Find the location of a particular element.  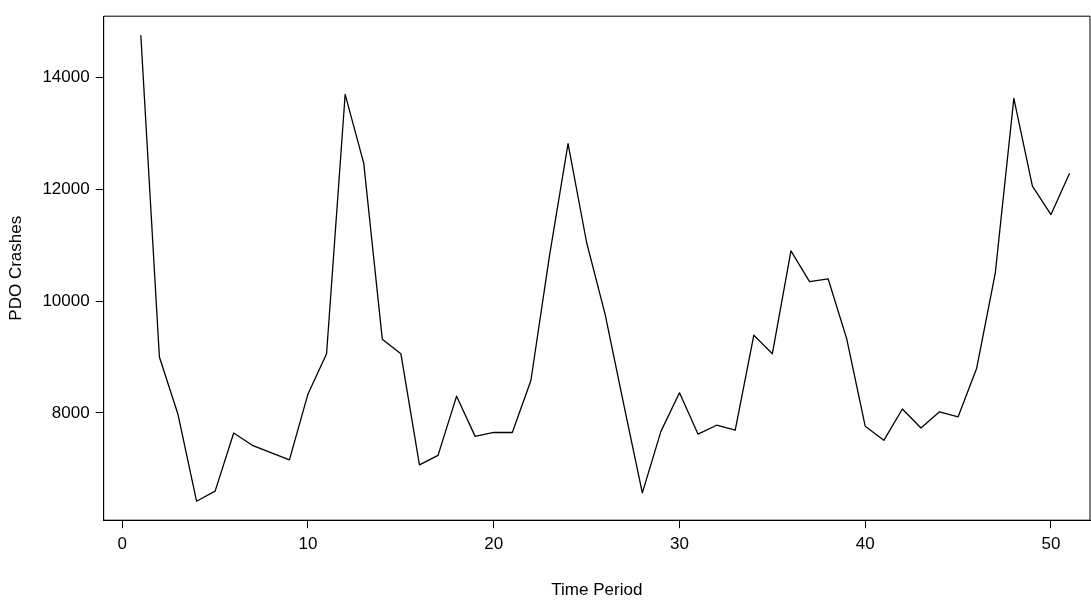

y-tick-label: 12000 is located at coordinates (66, 189).